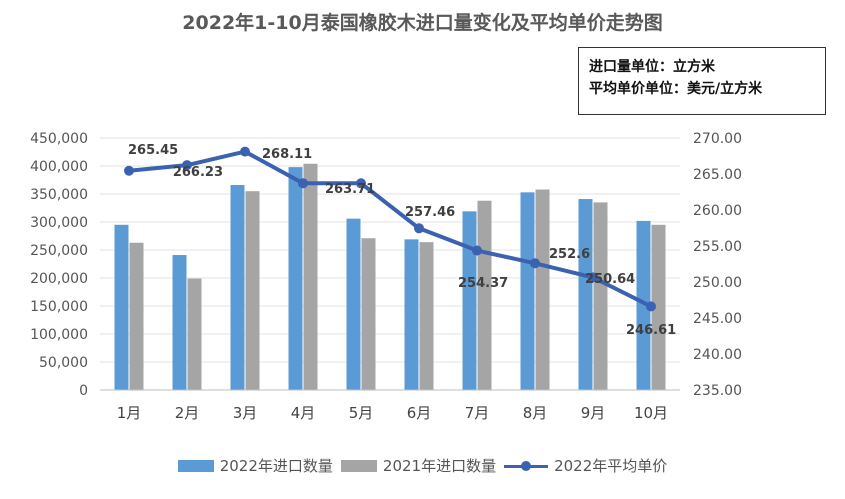 Image resolution: width=845 pixels, height=499 pixels. What do you see at coordinates (717, 139) in the screenshot?
I see `y-right-tick-label: 270.00` at bounding box center [717, 139].